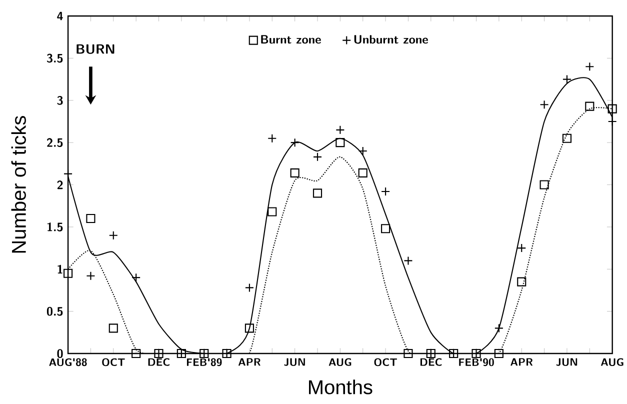 This screenshot has height=404, width=627. I want to click on y-tick-label: 2, so click(60, 184).